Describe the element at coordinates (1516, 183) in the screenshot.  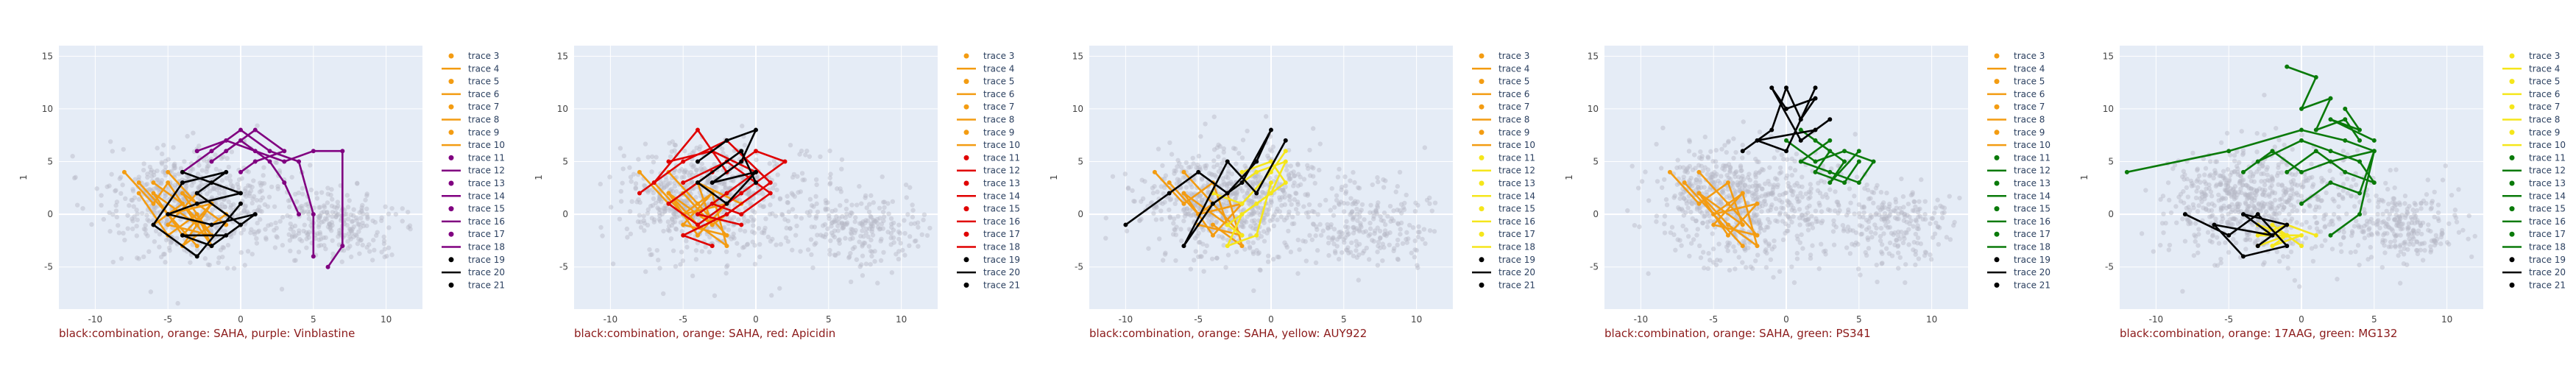
I see `legend-entry-label: trace 13` at that location.